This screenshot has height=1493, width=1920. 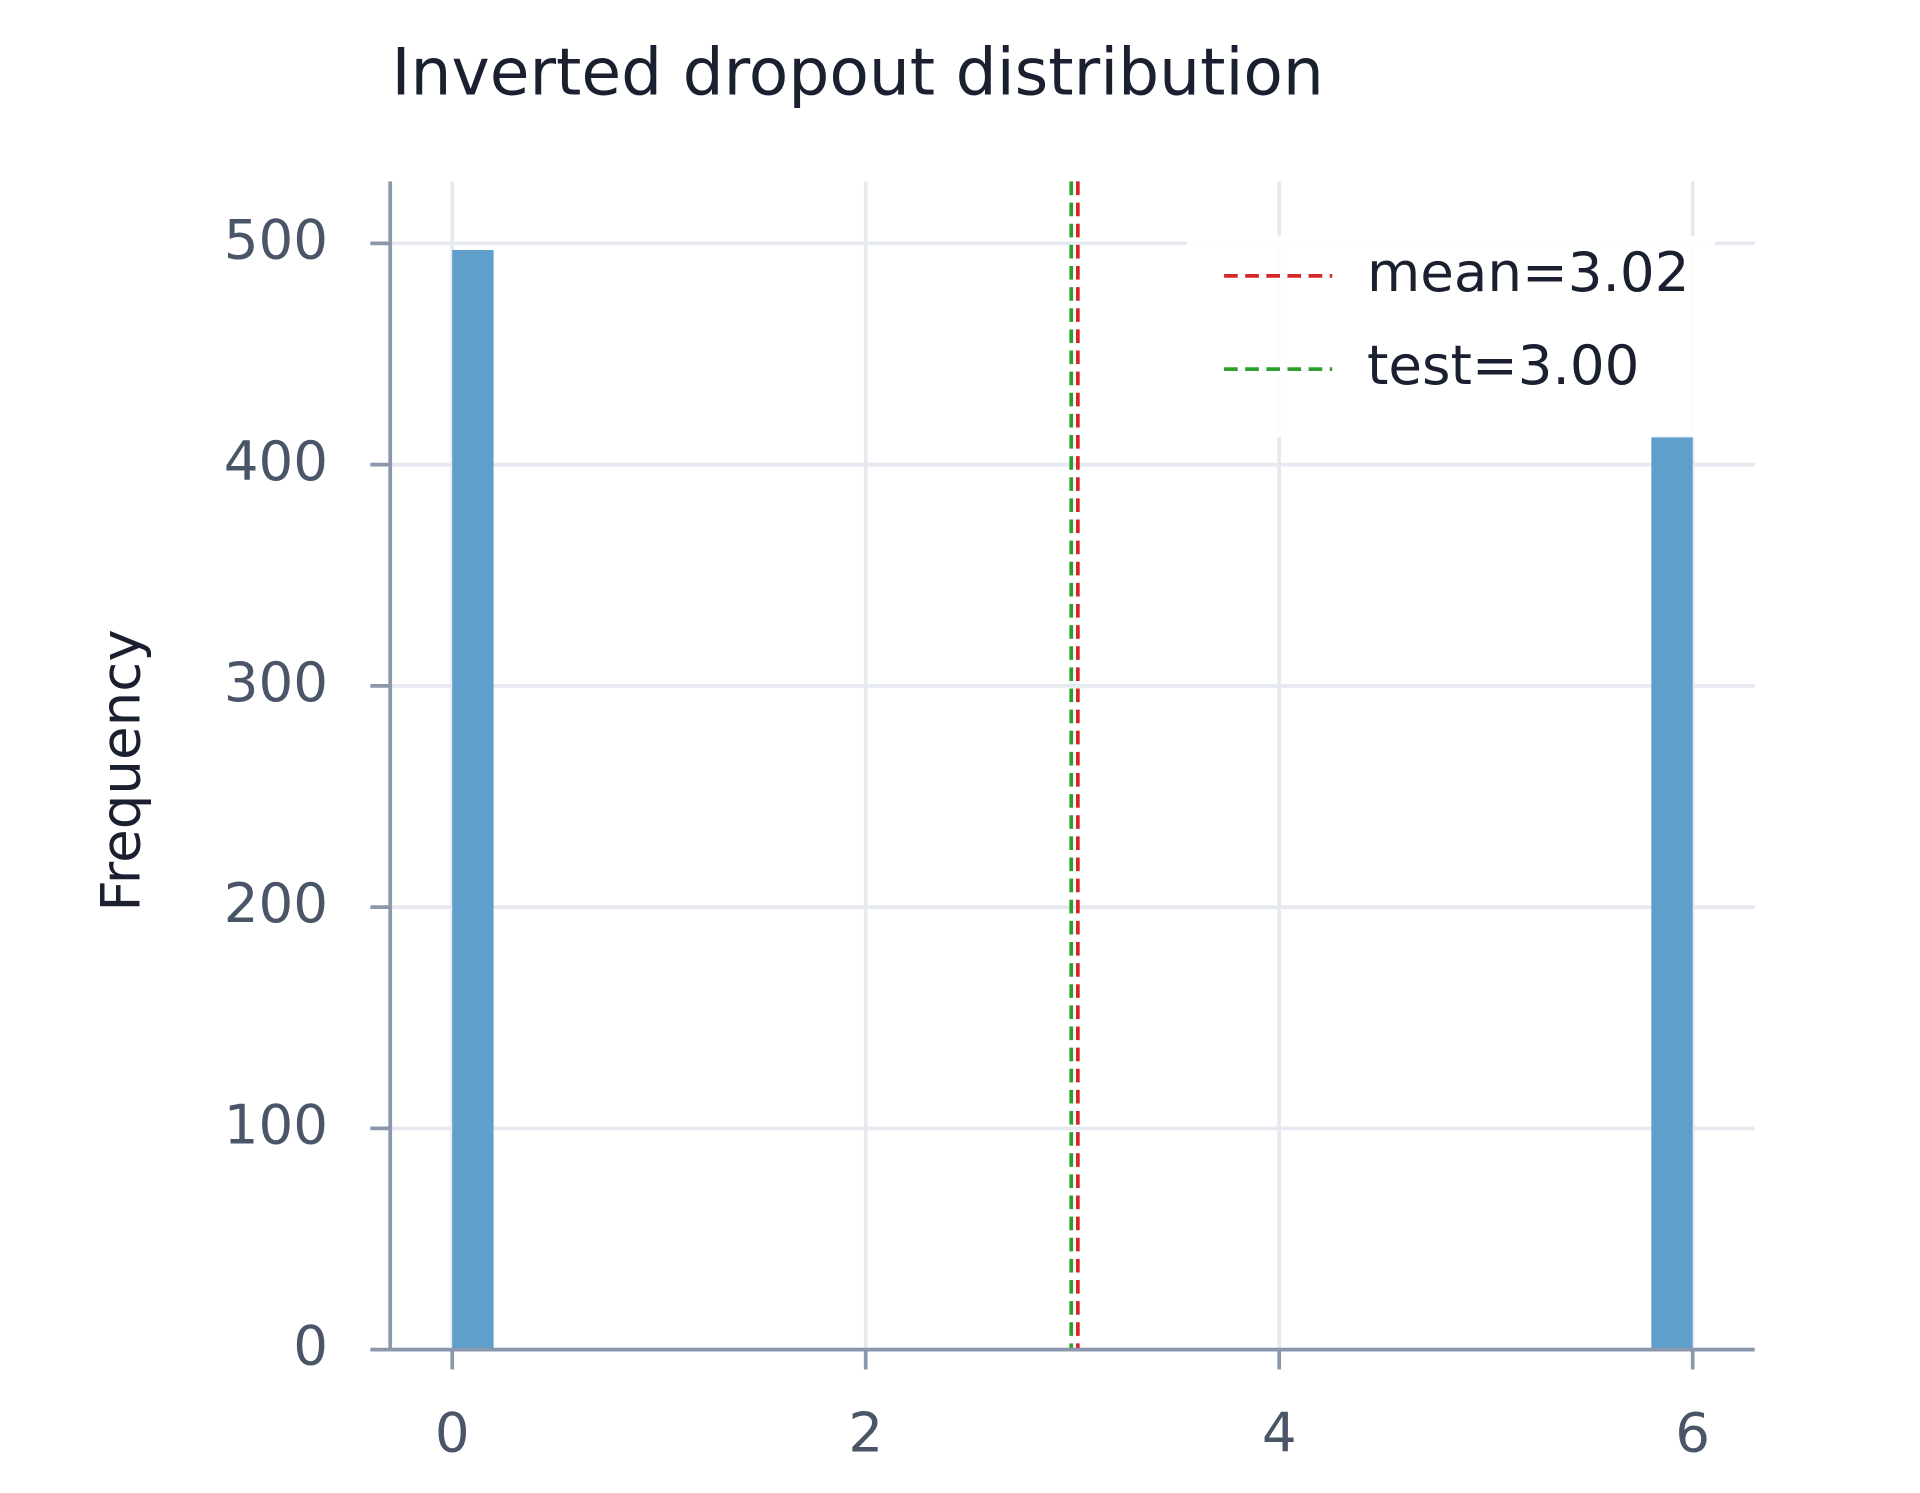 What do you see at coordinates (857, 73) in the screenshot?
I see `chart-title: Inverted dropout distribution` at bounding box center [857, 73].